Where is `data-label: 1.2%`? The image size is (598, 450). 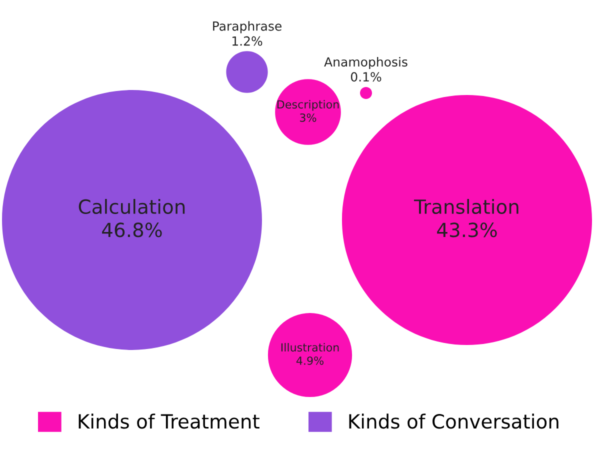
data-label: 1.2% is located at coordinates (247, 41).